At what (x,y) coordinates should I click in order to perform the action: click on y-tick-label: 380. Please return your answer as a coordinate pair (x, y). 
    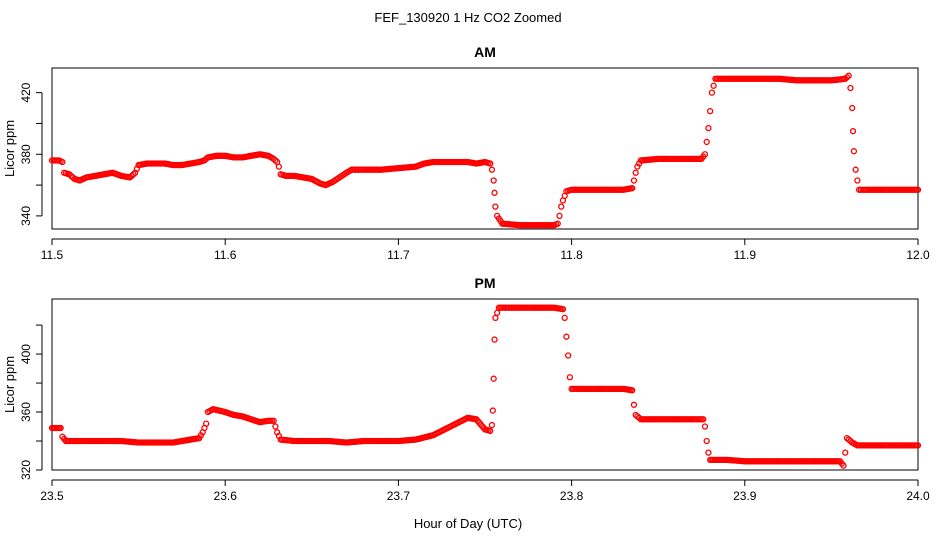
    Looking at the image, I should click on (26, 154).